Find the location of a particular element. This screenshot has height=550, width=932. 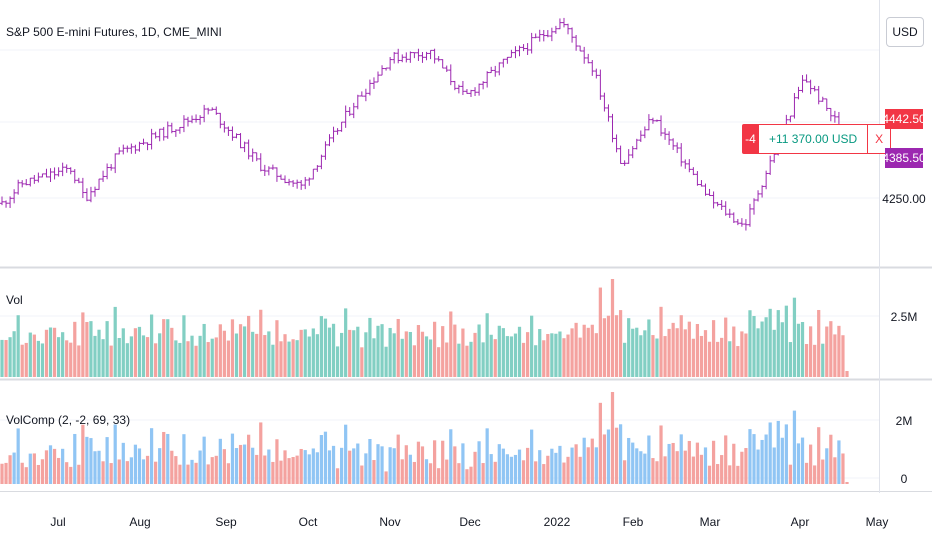

chart-title: S&P 500 E-mini Futures, 1D, CME_MINI is located at coordinates (114, 32).